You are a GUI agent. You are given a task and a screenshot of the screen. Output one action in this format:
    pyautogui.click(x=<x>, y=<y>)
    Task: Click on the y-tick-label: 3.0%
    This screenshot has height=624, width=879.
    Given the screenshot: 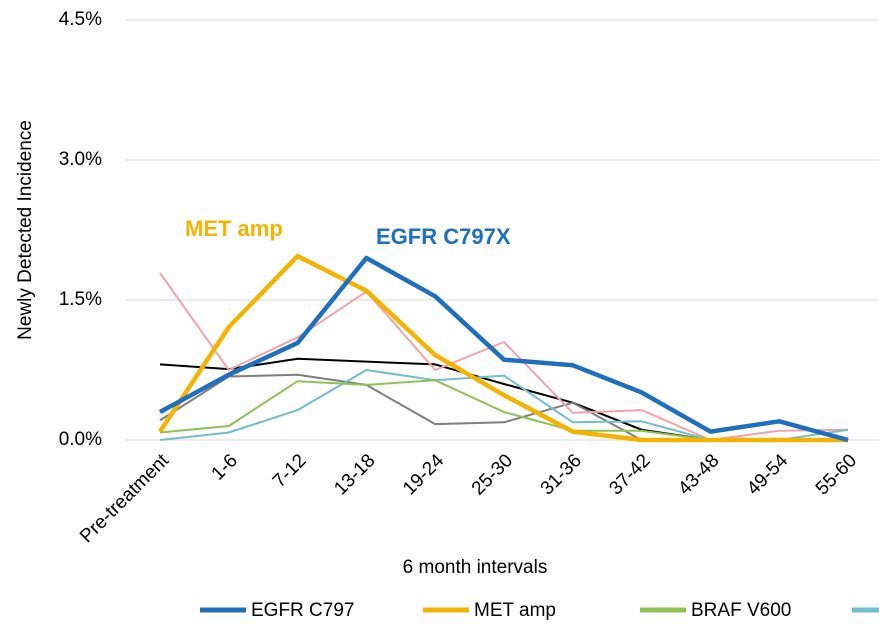 What is the action you would take?
    pyautogui.click(x=80, y=159)
    